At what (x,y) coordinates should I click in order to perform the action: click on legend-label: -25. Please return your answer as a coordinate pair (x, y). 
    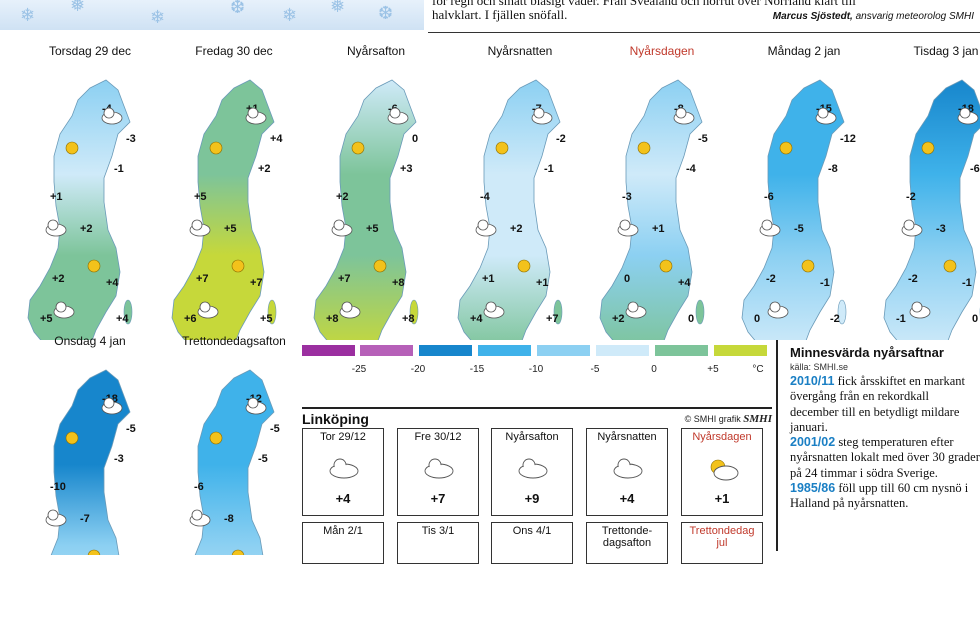
    Looking at the image, I should click on (359, 369).